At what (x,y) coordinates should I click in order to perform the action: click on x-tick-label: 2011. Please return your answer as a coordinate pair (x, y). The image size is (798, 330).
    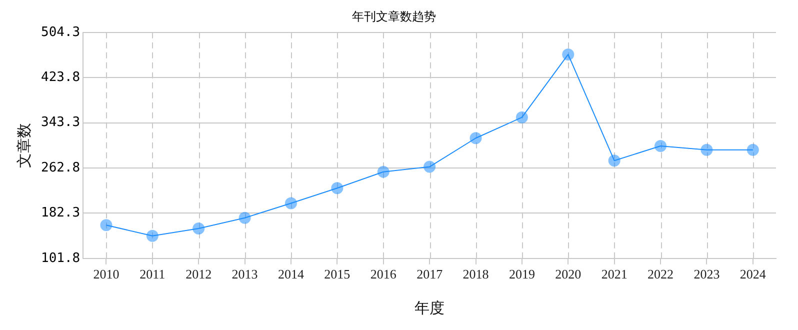
    Looking at the image, I should click on (153, 274).